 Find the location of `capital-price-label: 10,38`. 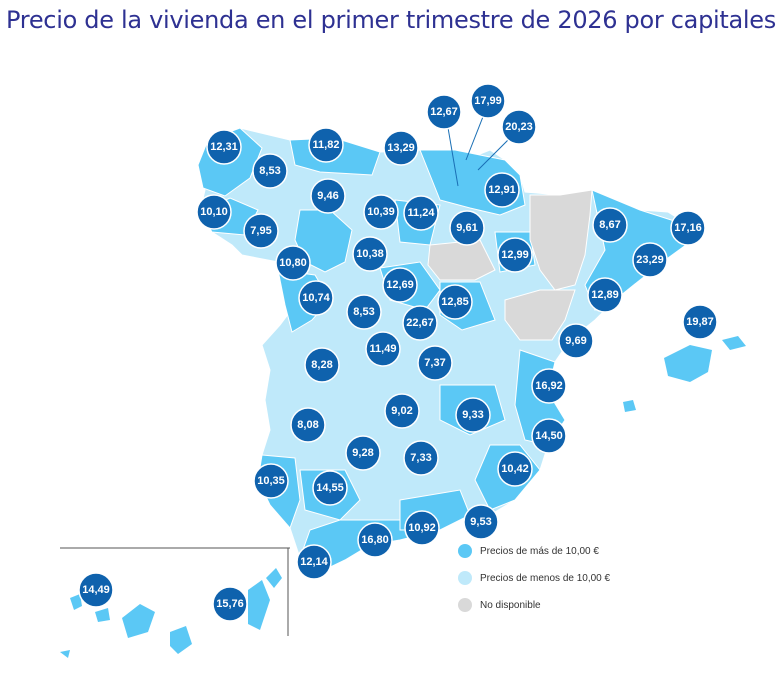

capital-price-label: 10,38 is located at coordinates (370, 254).